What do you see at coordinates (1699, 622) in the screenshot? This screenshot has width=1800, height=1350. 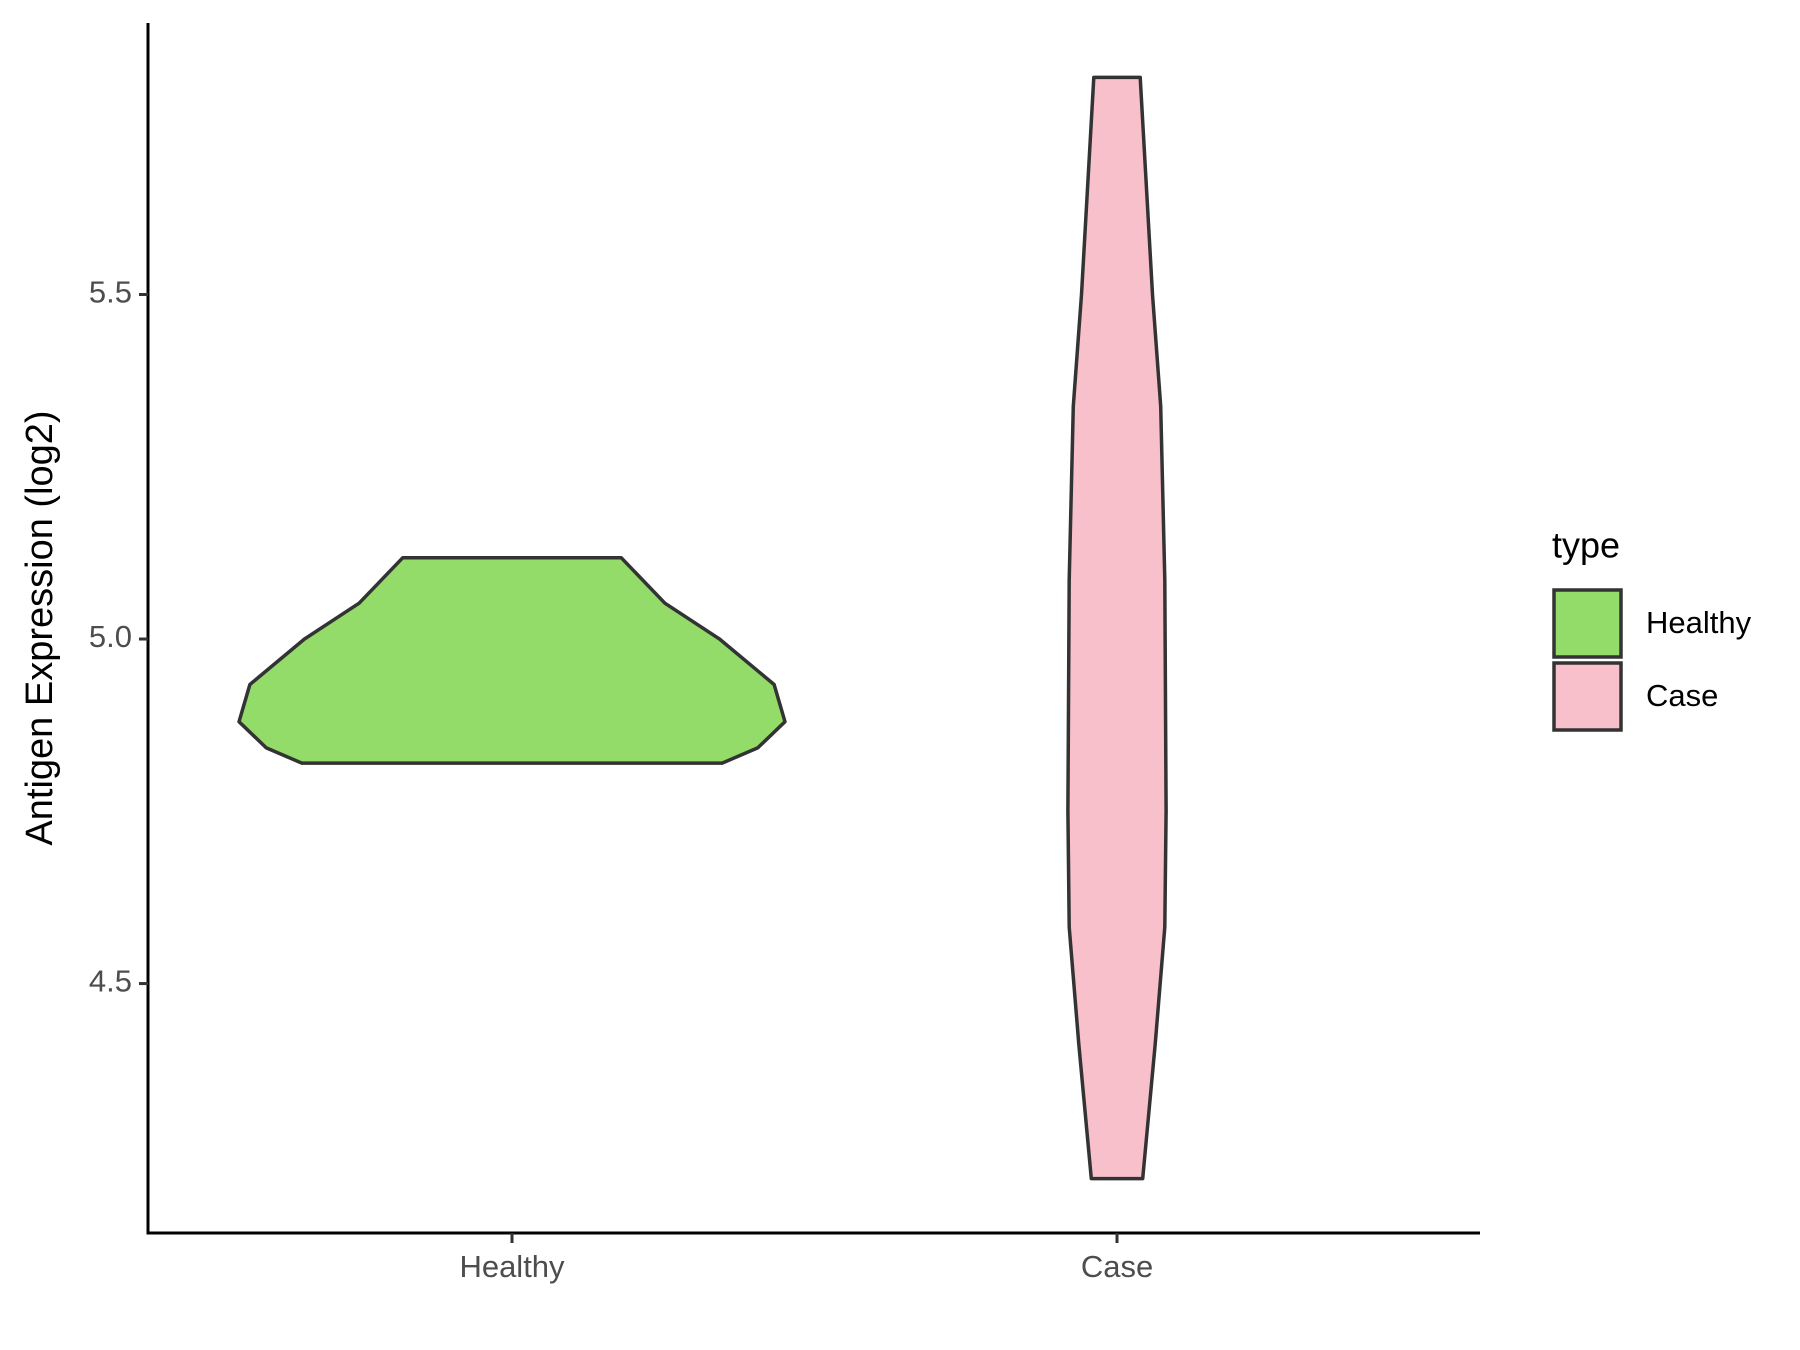 I see `legend-label: Healthy` at bounding box center [1699, 622].